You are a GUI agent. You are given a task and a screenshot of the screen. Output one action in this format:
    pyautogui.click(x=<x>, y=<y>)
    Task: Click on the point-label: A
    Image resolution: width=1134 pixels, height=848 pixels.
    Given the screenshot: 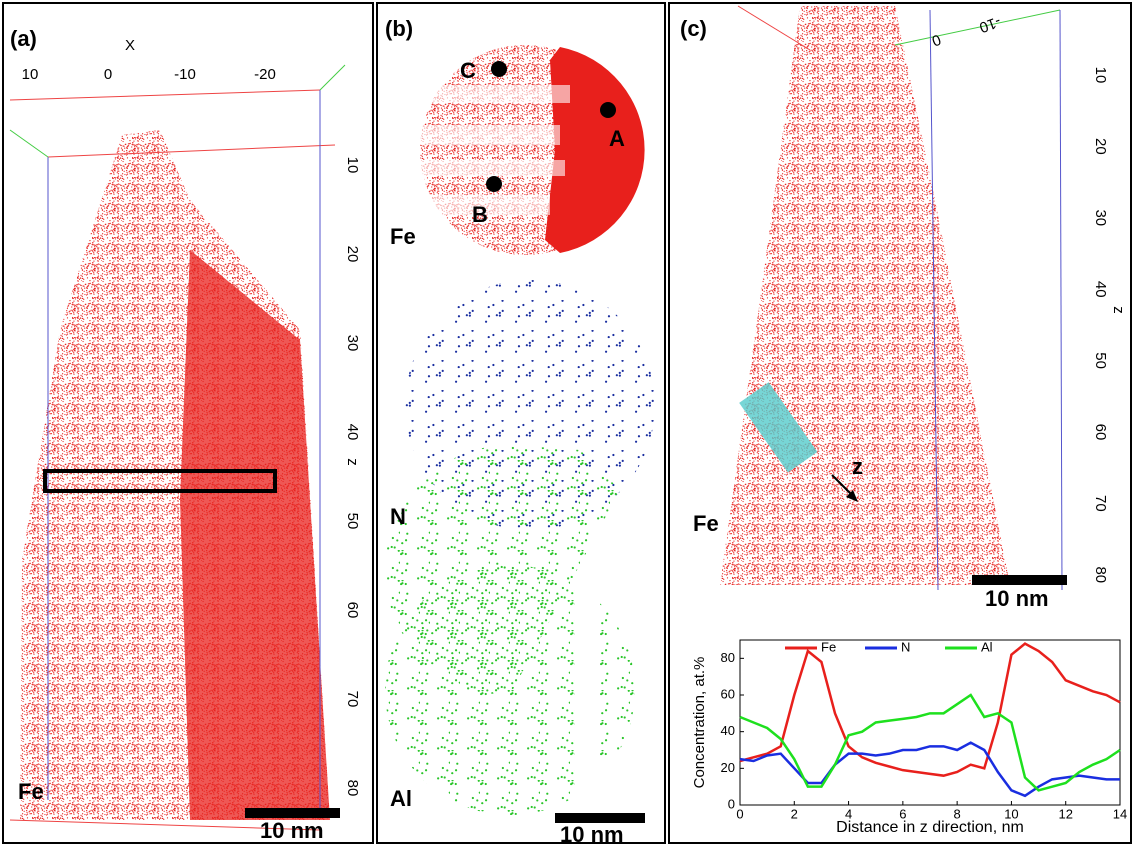 What is the action you would take?
    pyautogui.click(x=617, y=138)
    